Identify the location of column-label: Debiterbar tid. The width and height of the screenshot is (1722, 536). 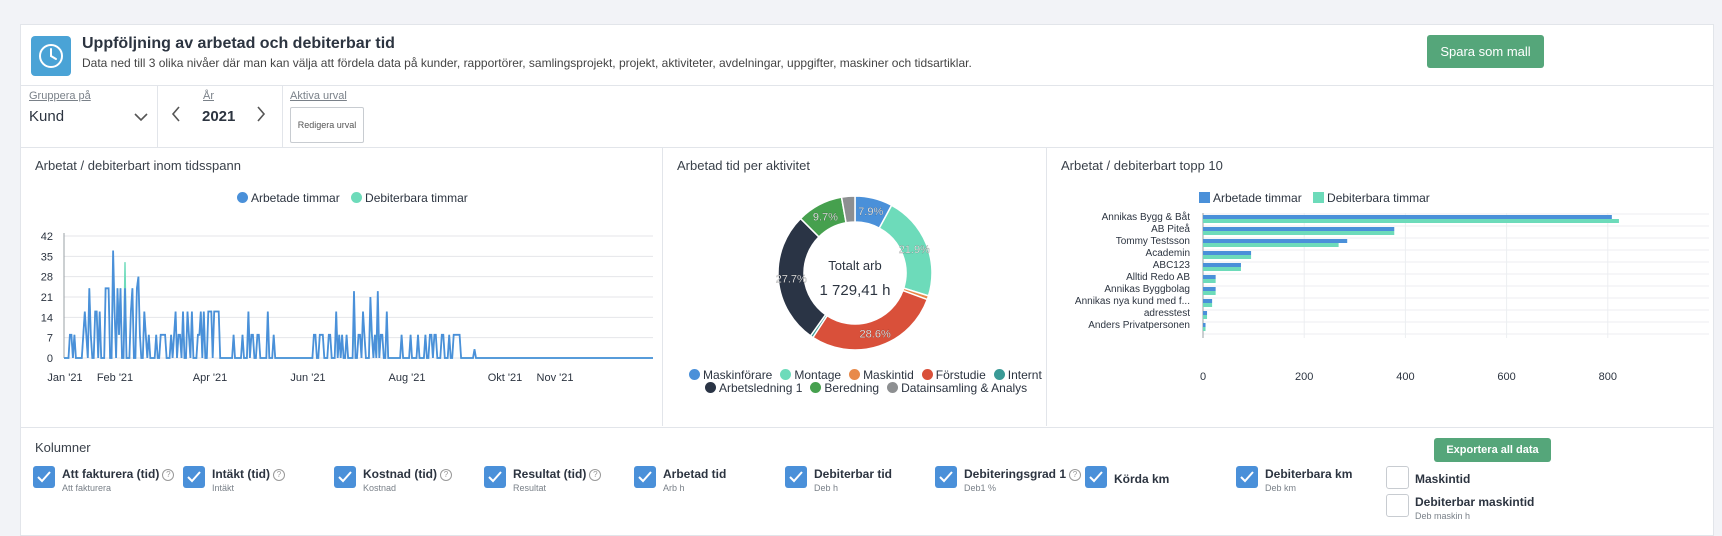
(853, 474).